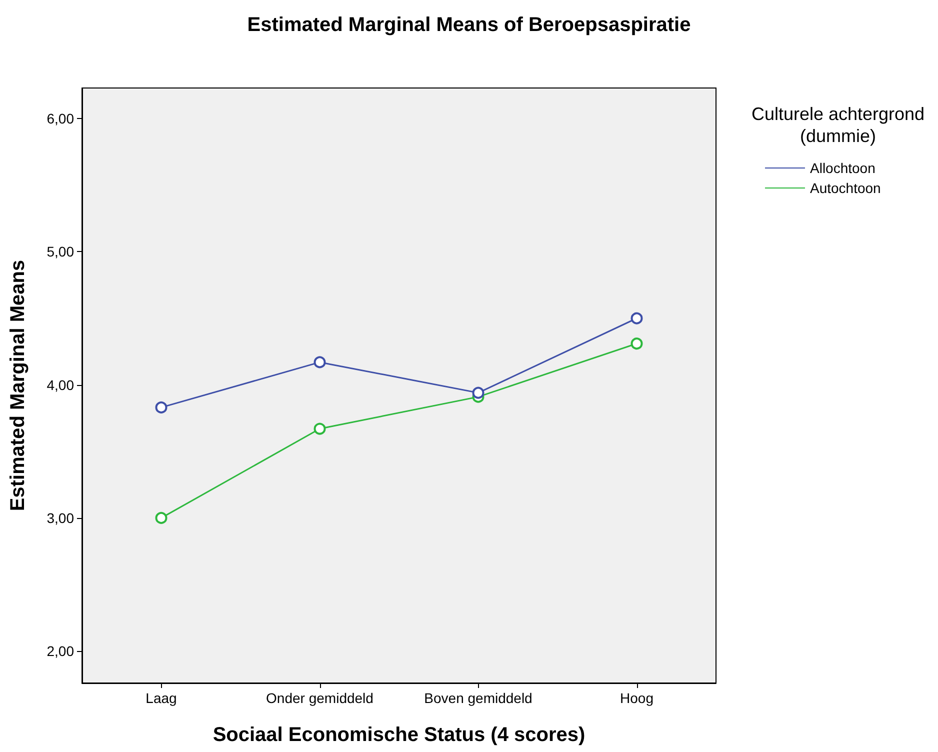 The width and height of the screenshot is (938, 752). I want to click on y-tick-label: 6,00, so click(60, 118).